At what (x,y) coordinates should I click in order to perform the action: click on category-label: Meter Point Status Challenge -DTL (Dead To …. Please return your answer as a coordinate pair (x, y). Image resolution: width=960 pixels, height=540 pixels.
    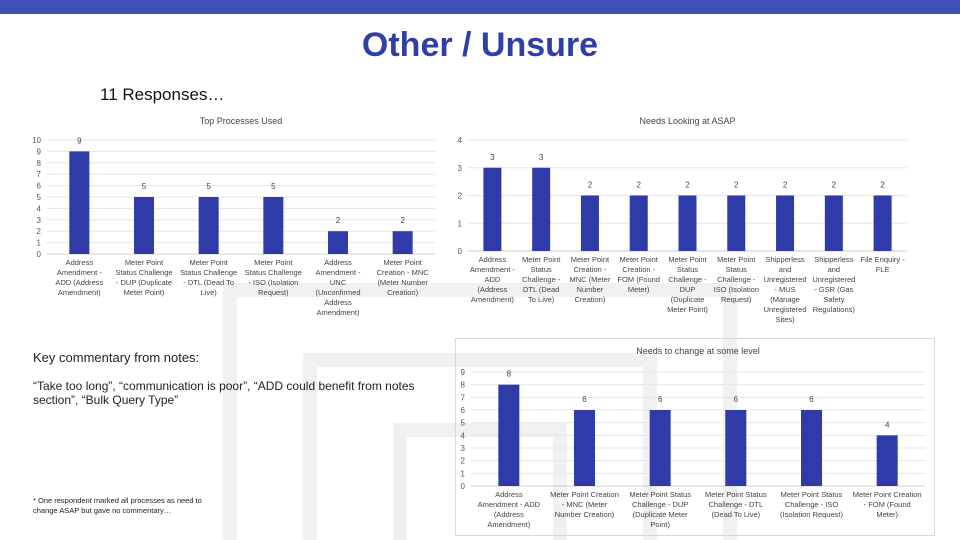
    Looking at the image, I should click on (541, 279).